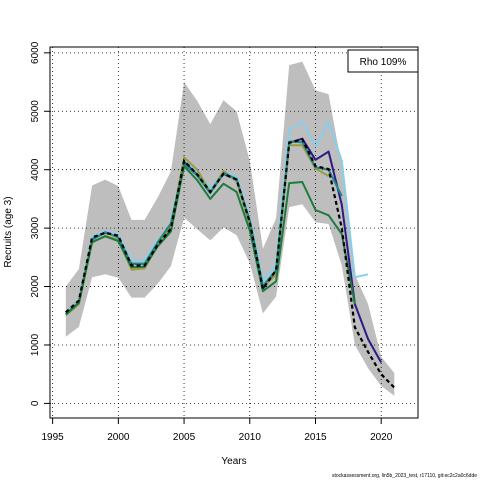  What do you see at coordinates (381, 437) in the screenshot?
I see `x-tick-label: 2020` at bounding box center [381, 437].